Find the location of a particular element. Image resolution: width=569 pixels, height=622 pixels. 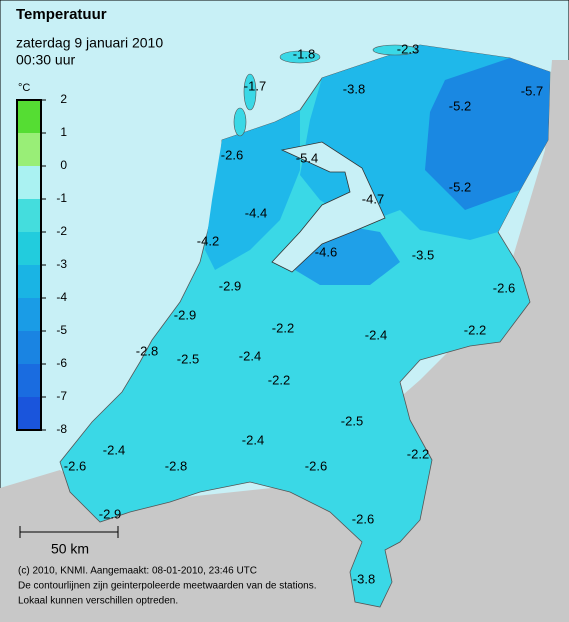

ijsselmeer is located at coordinates (328, 207).